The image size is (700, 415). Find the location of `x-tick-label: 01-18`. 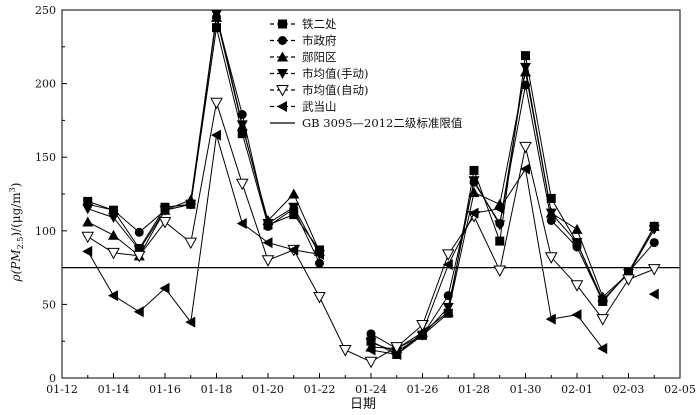

x-tick-label: 01-18 is located at coordinates (217, 389).